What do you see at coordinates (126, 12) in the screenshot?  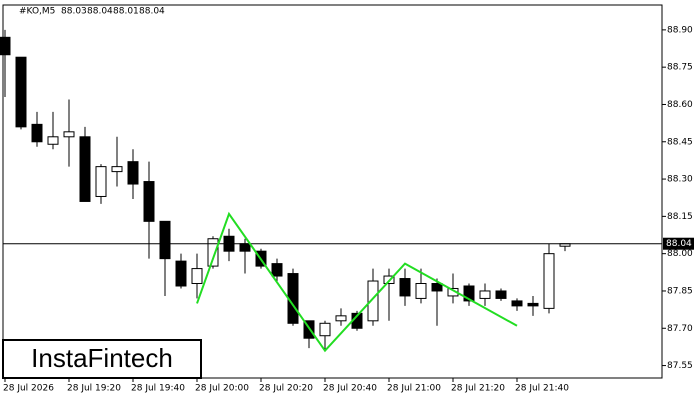 I see `ohlc-low: 88.01` at bounding box center [126, 12].